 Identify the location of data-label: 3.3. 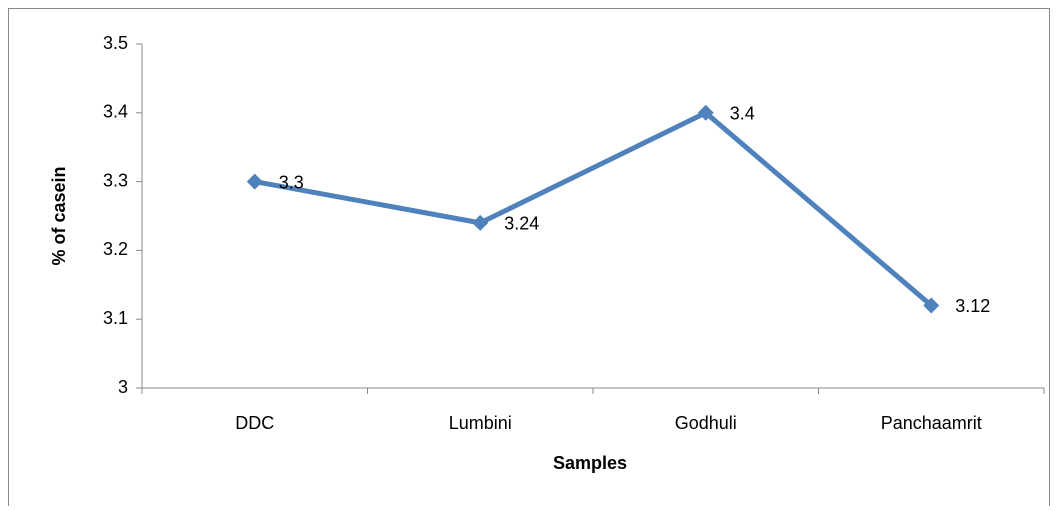
(291, 182).